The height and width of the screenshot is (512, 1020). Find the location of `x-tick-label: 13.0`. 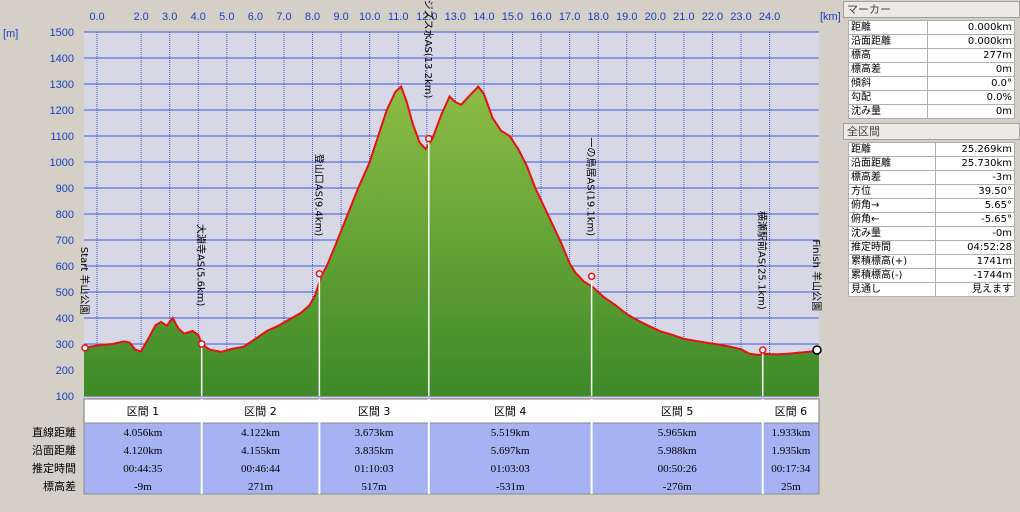

x-tick-label: 13.0 is located at coordinates (455, 17).